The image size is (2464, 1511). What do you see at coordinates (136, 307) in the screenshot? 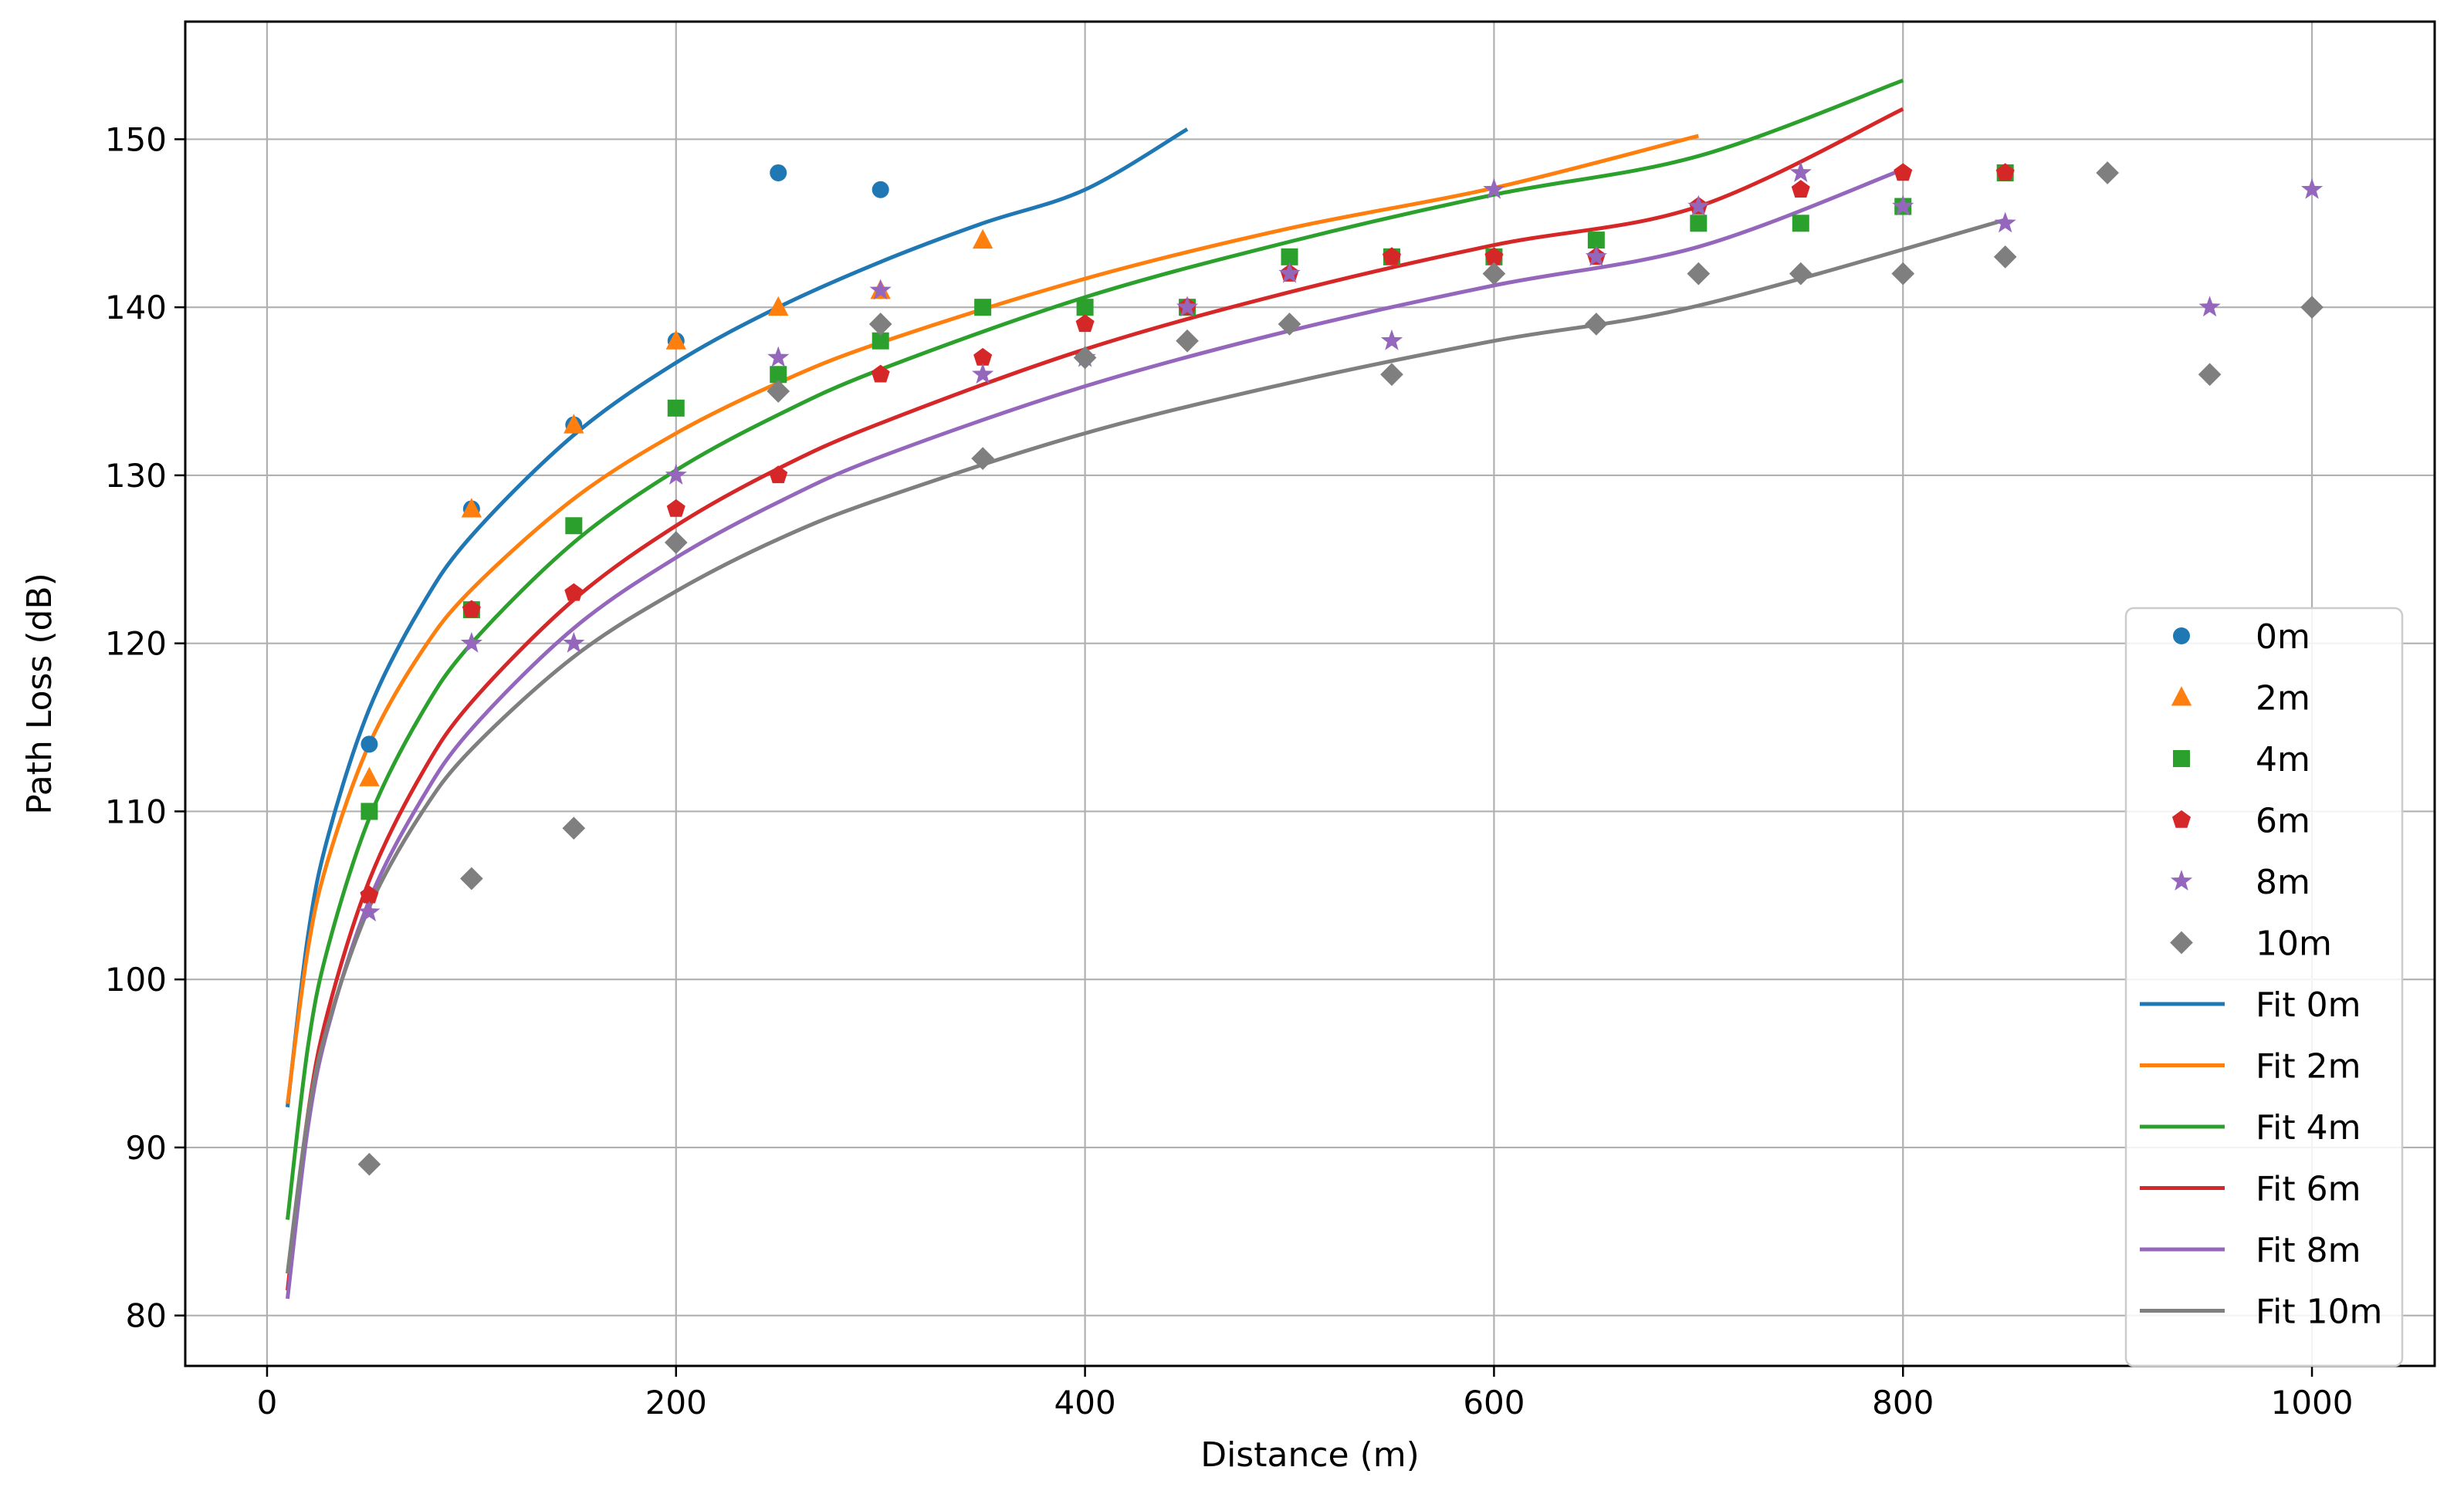
I see `y-tick-label: 140` at bounding box center [136, 307].